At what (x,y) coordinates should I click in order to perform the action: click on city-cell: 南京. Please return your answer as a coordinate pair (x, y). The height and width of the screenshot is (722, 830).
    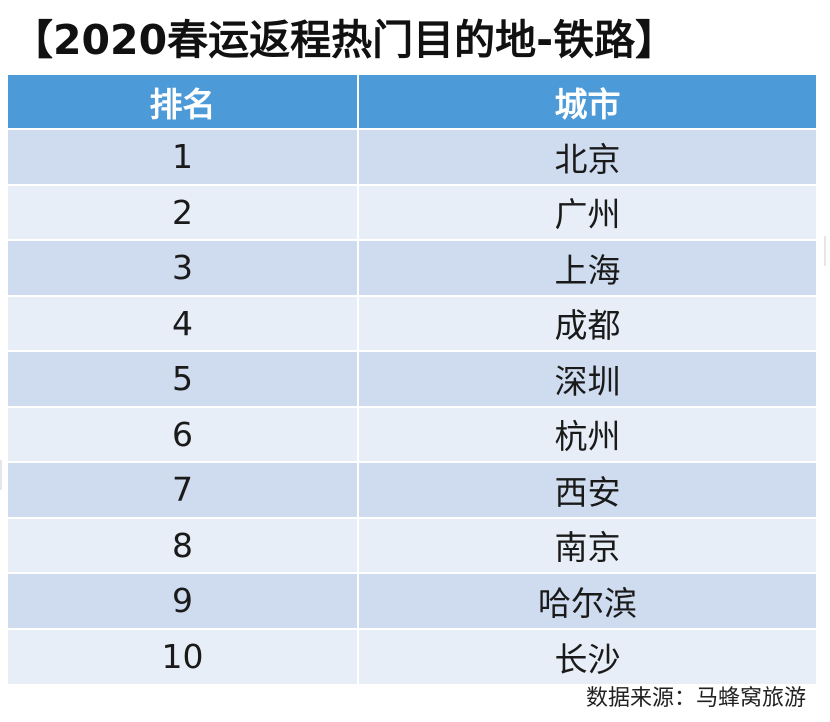
    Looking at the image, I should click on (587, 544).